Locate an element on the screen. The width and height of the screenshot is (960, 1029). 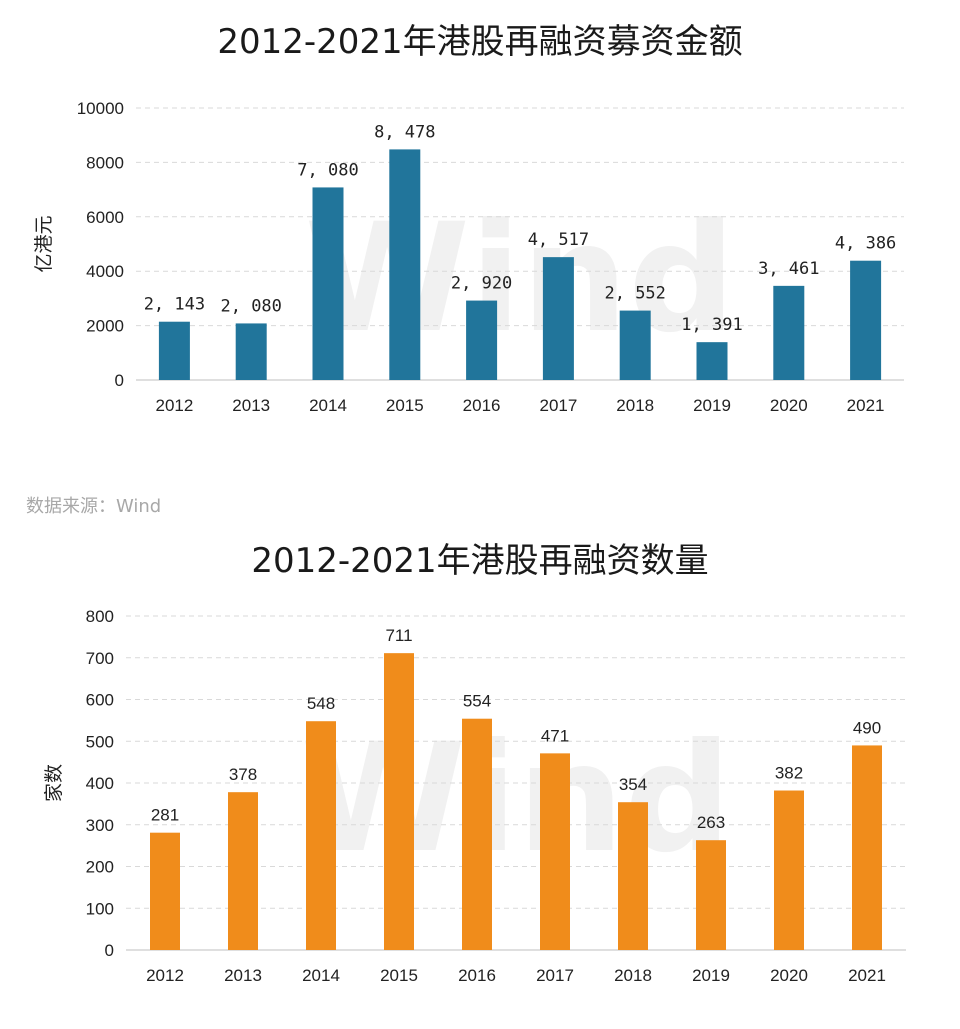
y-axis-label: 亿港元 is located at coordinates (44, 243).